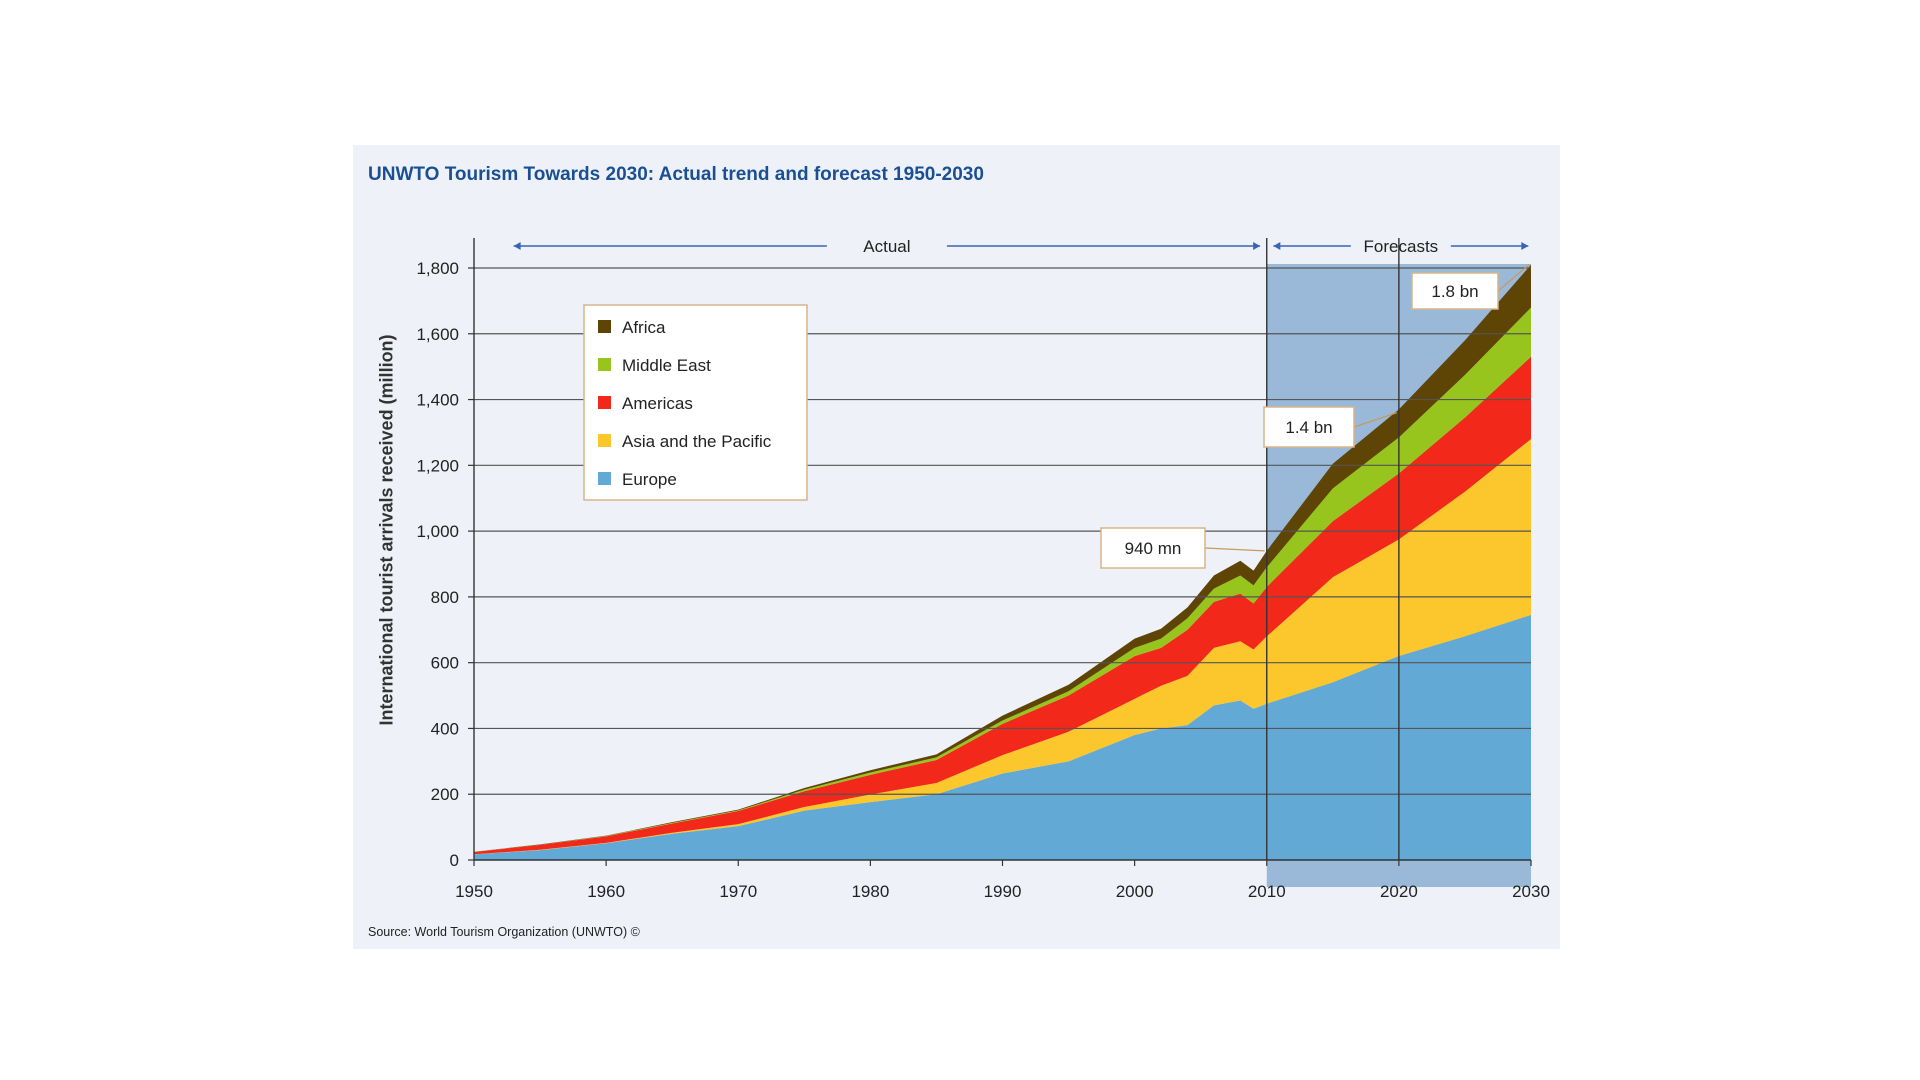 The image size is (1920, 1080). I want to click on callout-label-1-4-bn: 1.4 bn, so click(1308, 427).